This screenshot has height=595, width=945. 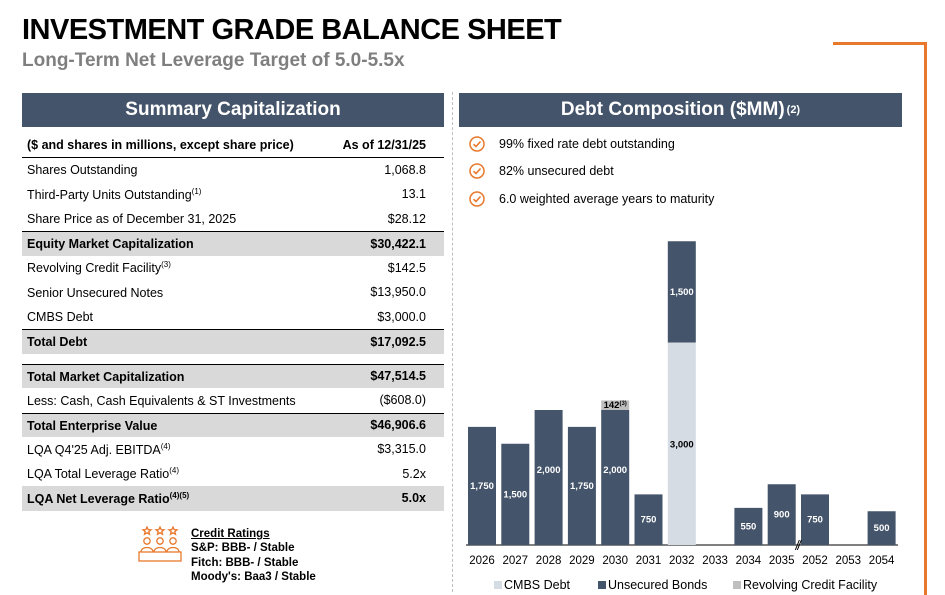 What do you see at coordinates (549, 561) in the screenshot?
I see `x-tick-label: 2028` at bounding box center [549, 561].